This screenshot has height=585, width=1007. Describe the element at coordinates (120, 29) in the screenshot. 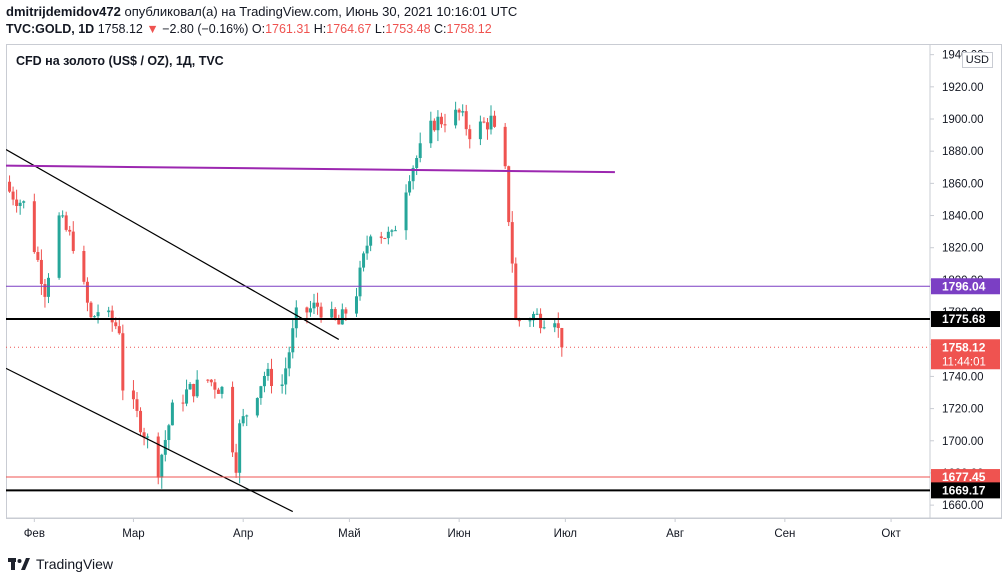

I see `last-price: 1758.12` at that location.